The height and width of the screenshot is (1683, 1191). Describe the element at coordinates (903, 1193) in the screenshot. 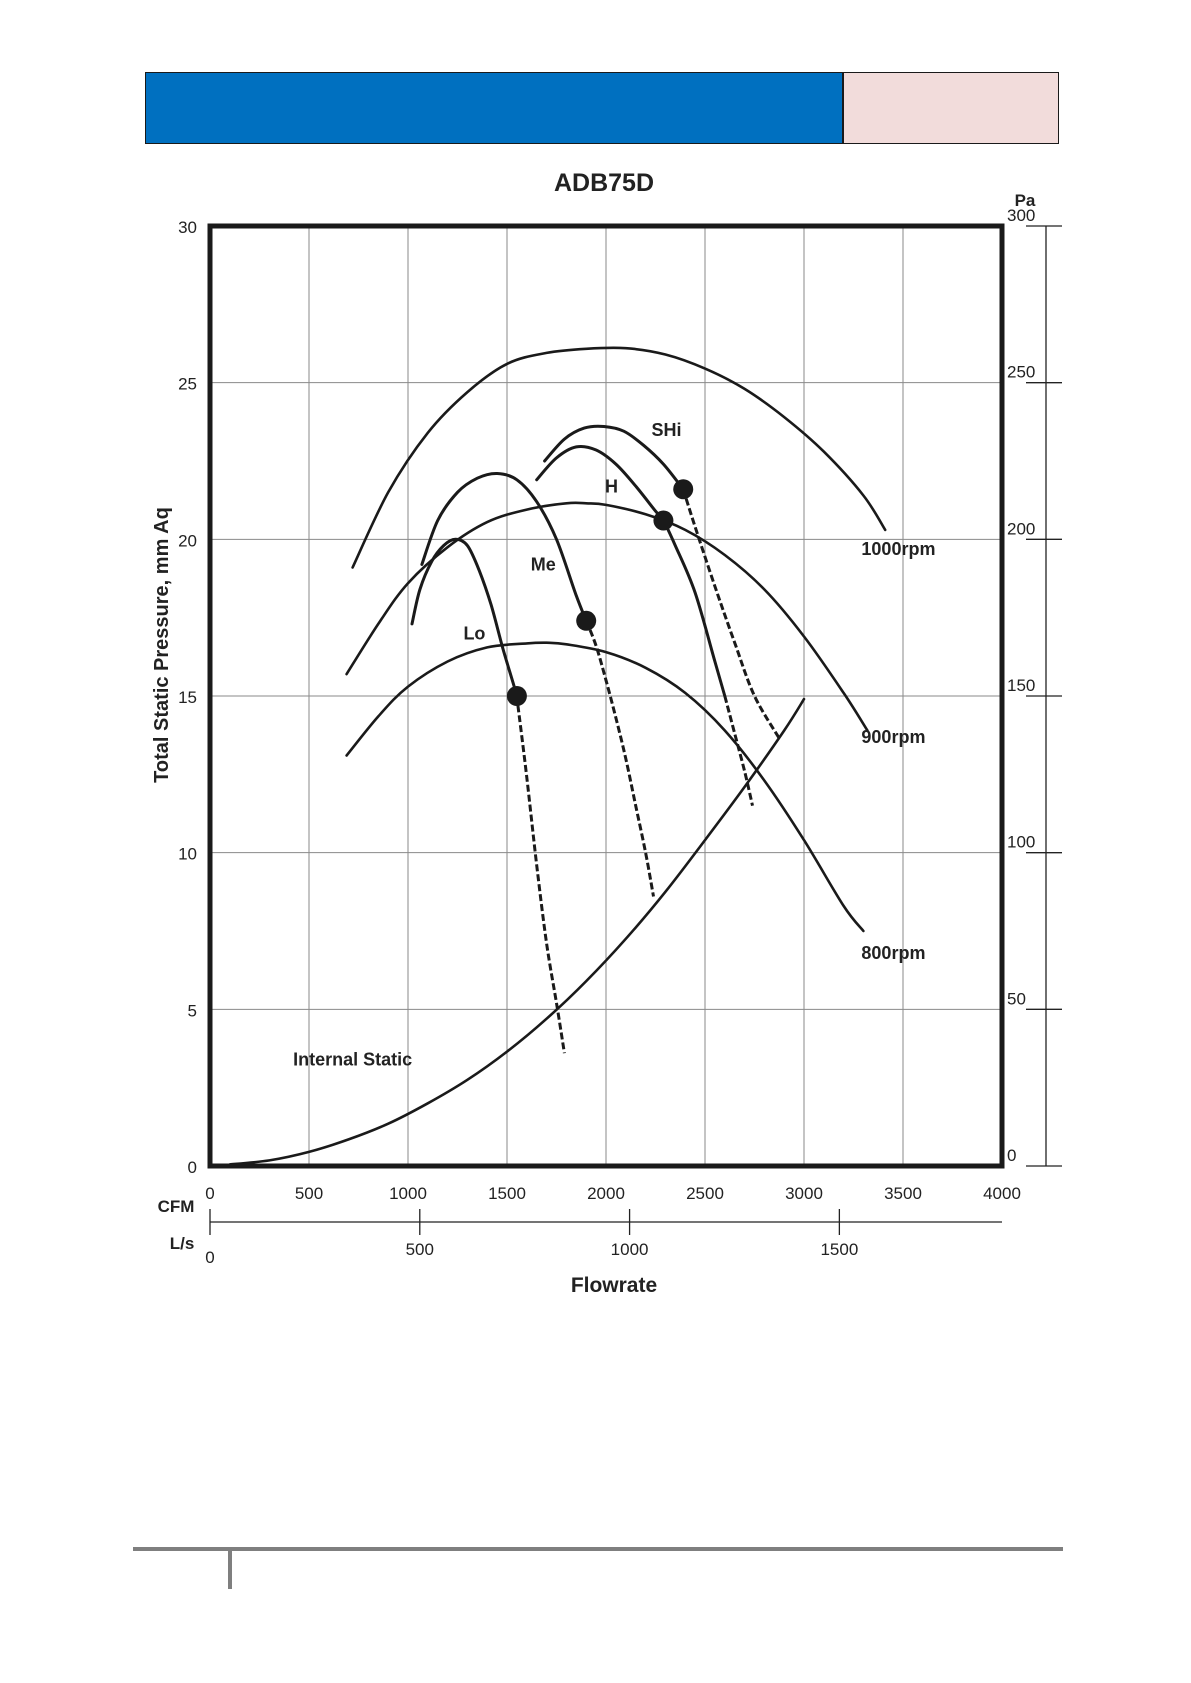

I see `x-tick-label: 3500` at that location.